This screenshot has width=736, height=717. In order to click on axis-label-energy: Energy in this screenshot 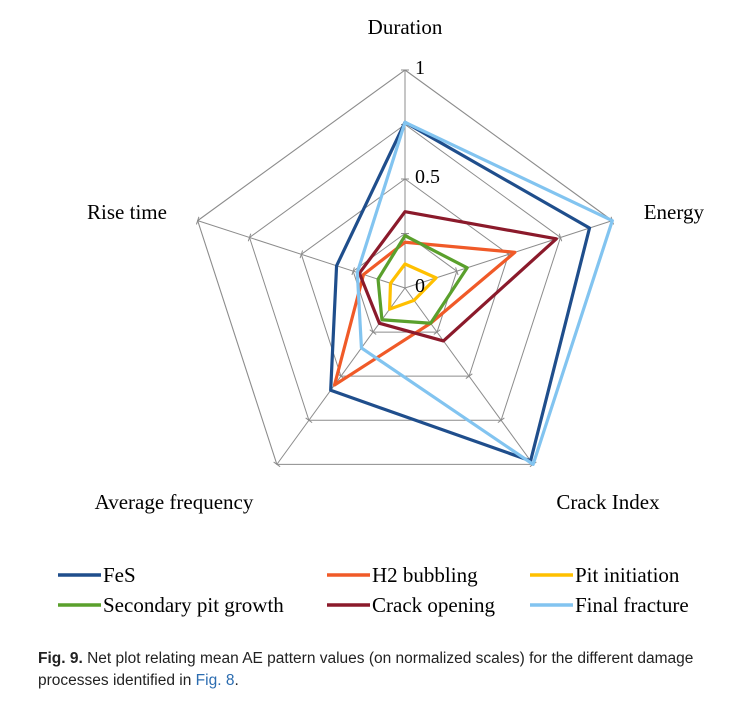, I will do `click(674, 212)`.